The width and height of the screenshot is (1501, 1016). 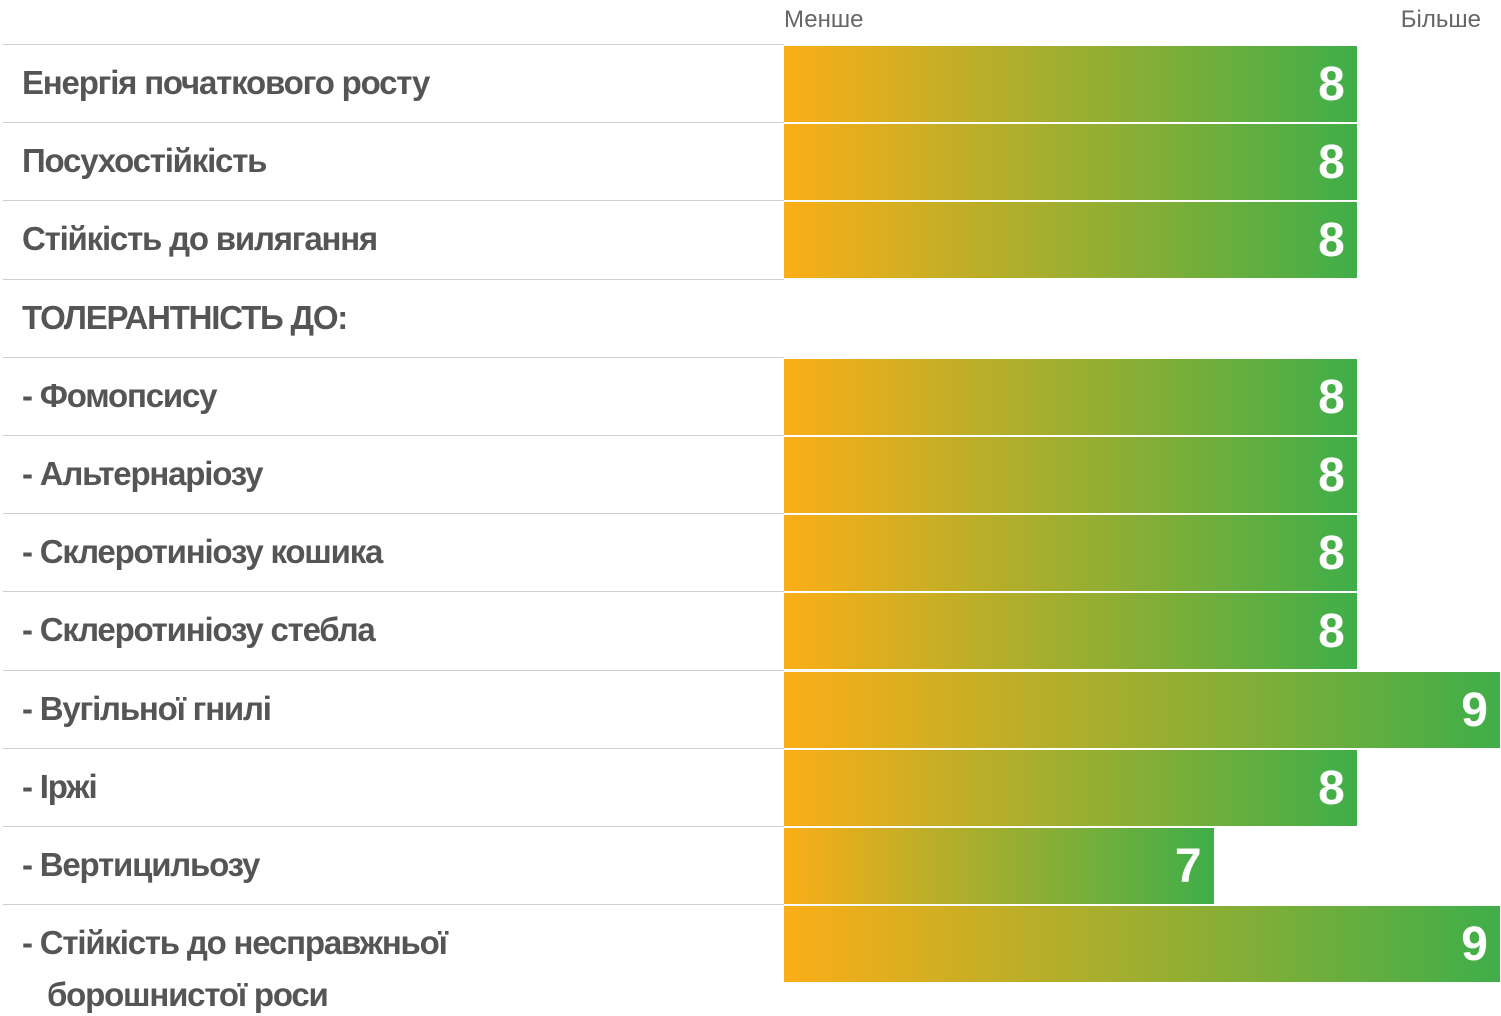 I want to click on row-label: ТОЛЕРАНТНІСТЬ ДО:, so click(x=185, y=317).